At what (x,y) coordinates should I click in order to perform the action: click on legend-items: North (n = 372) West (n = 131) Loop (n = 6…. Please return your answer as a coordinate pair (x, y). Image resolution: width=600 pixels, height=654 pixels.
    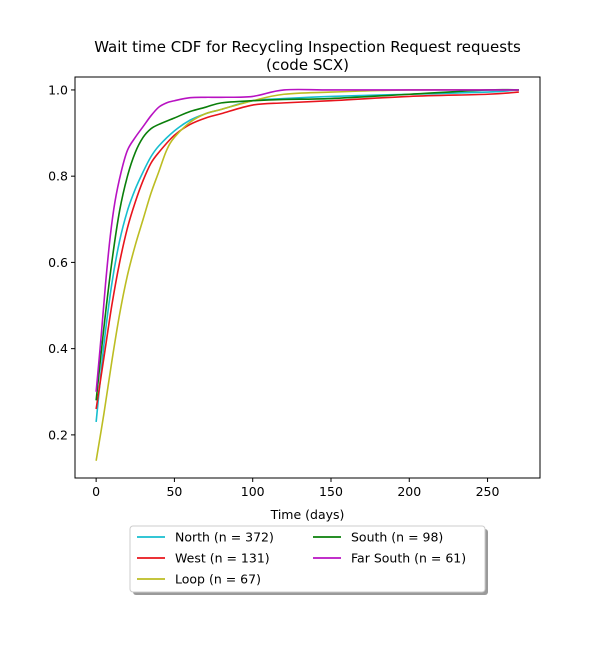
    Looking at the image, I should click on (301, 558).